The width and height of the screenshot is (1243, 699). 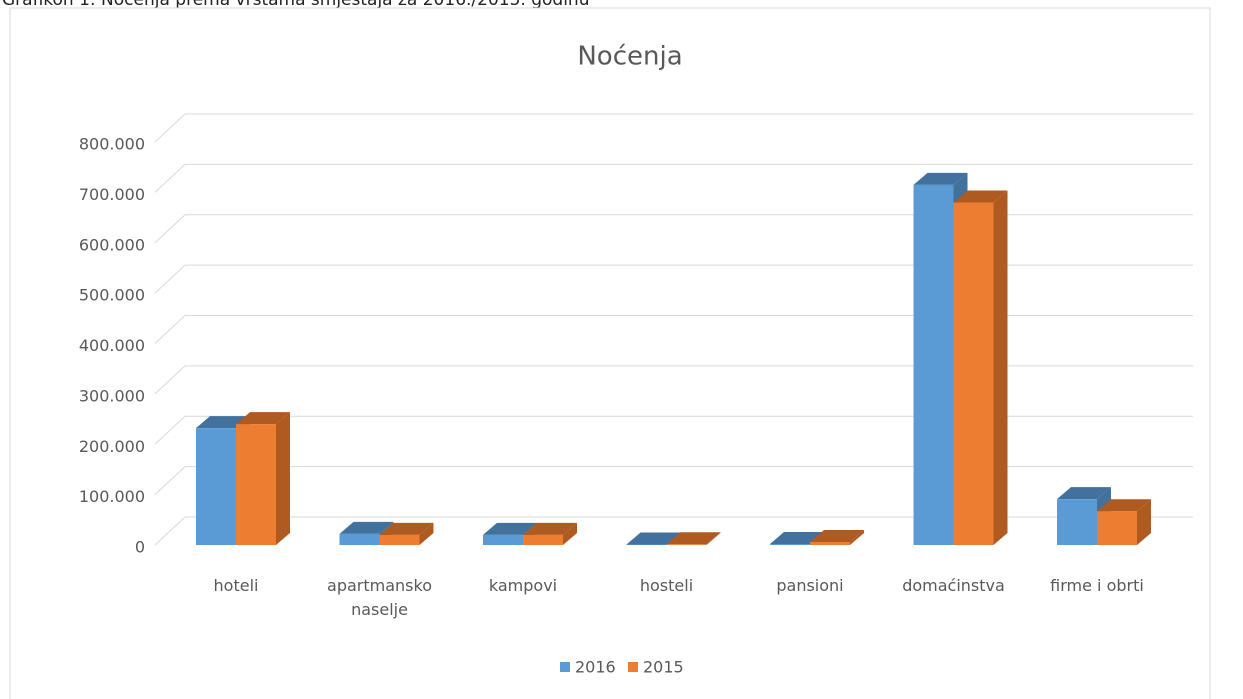 What do you see at coordinates (112, 194) in the screenshot?
I see `y-tick-label: 700.000` at bounding box center [112, 194].